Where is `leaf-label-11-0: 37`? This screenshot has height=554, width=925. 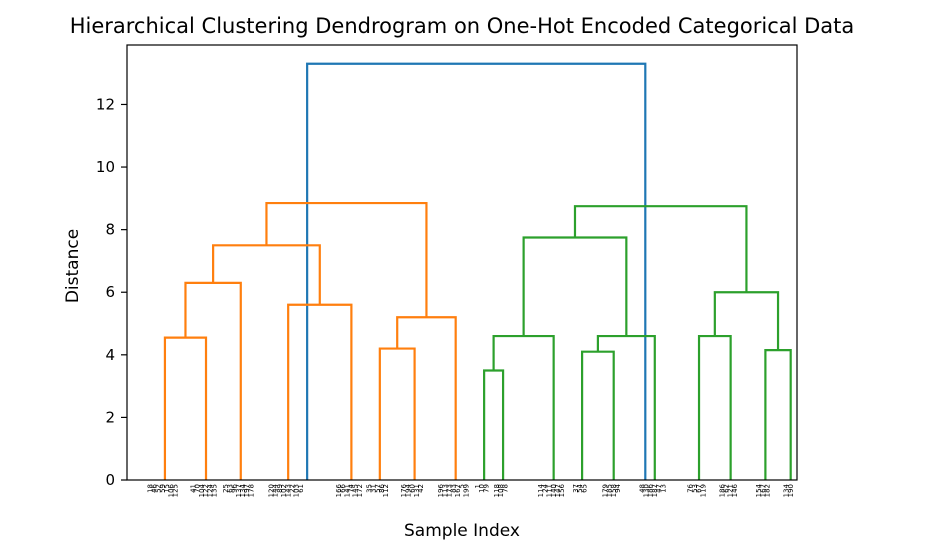 leaf-label-11-0: 37 is located at coordinates (576, 488).